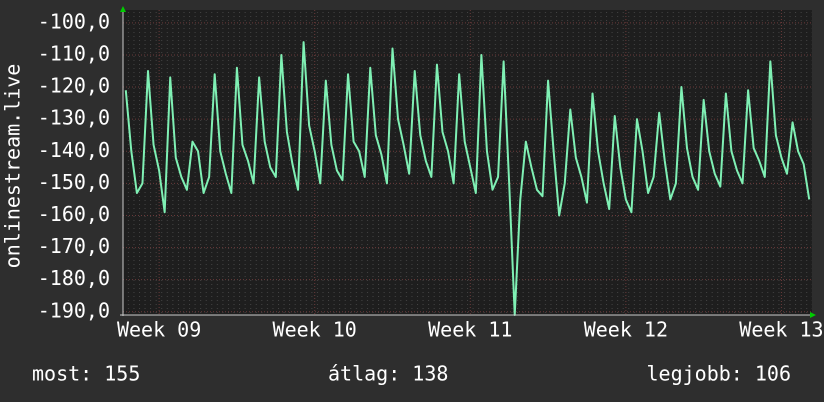 This screenshot has height=402, width=824. What do you see at coordinates (86, 374) in the screenshot?
I see `current-value: most: 155` at bounding box center [86, 374].